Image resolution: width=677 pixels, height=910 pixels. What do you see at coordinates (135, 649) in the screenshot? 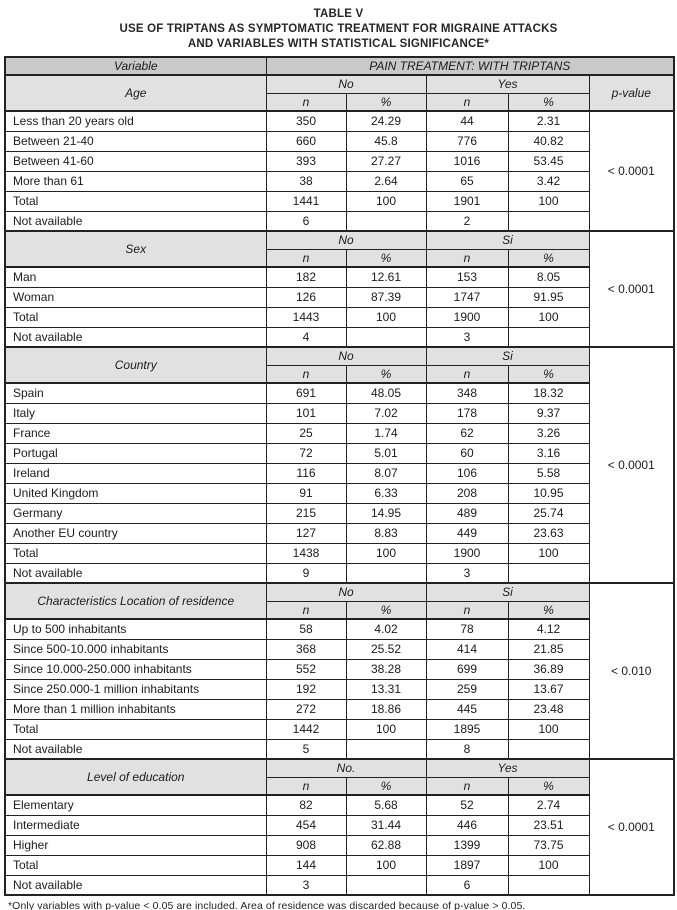
I see `row-label-cell: Since 500-10.000 inhabitants` at bounding box center [135, 649].